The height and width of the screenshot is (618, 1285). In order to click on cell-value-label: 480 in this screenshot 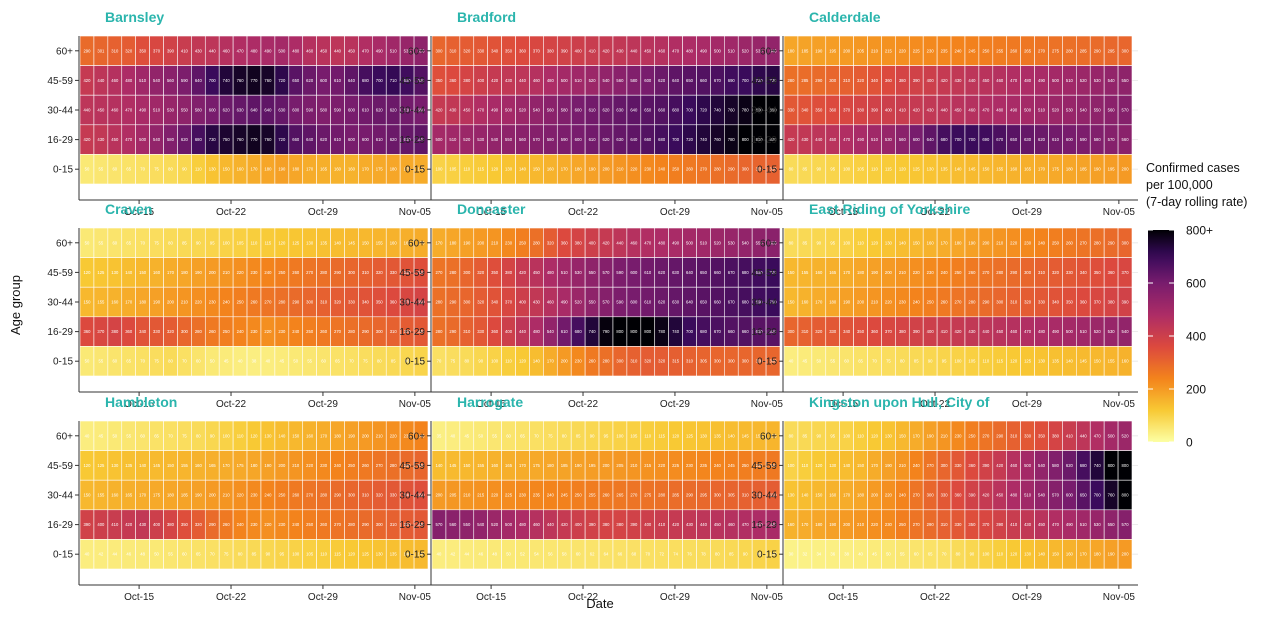, I will do `click(1042, 331)`.